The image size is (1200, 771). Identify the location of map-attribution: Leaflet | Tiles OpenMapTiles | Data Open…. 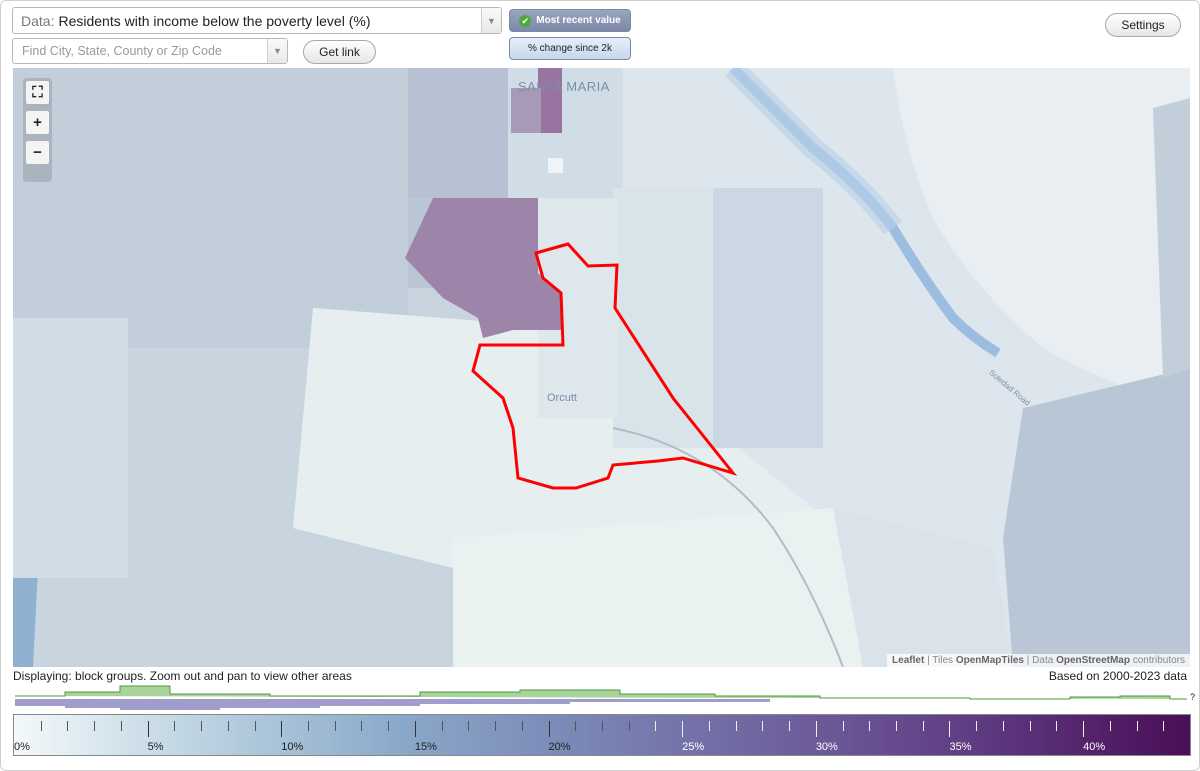
(1038, 660).